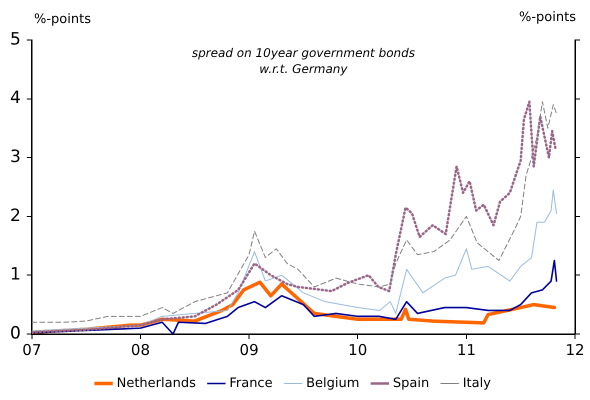 This screenshot has height=400, width=590. Describe the element at coordinates (63, 19) in the screenshot. I see `y-axis-title: %-points` at that location.